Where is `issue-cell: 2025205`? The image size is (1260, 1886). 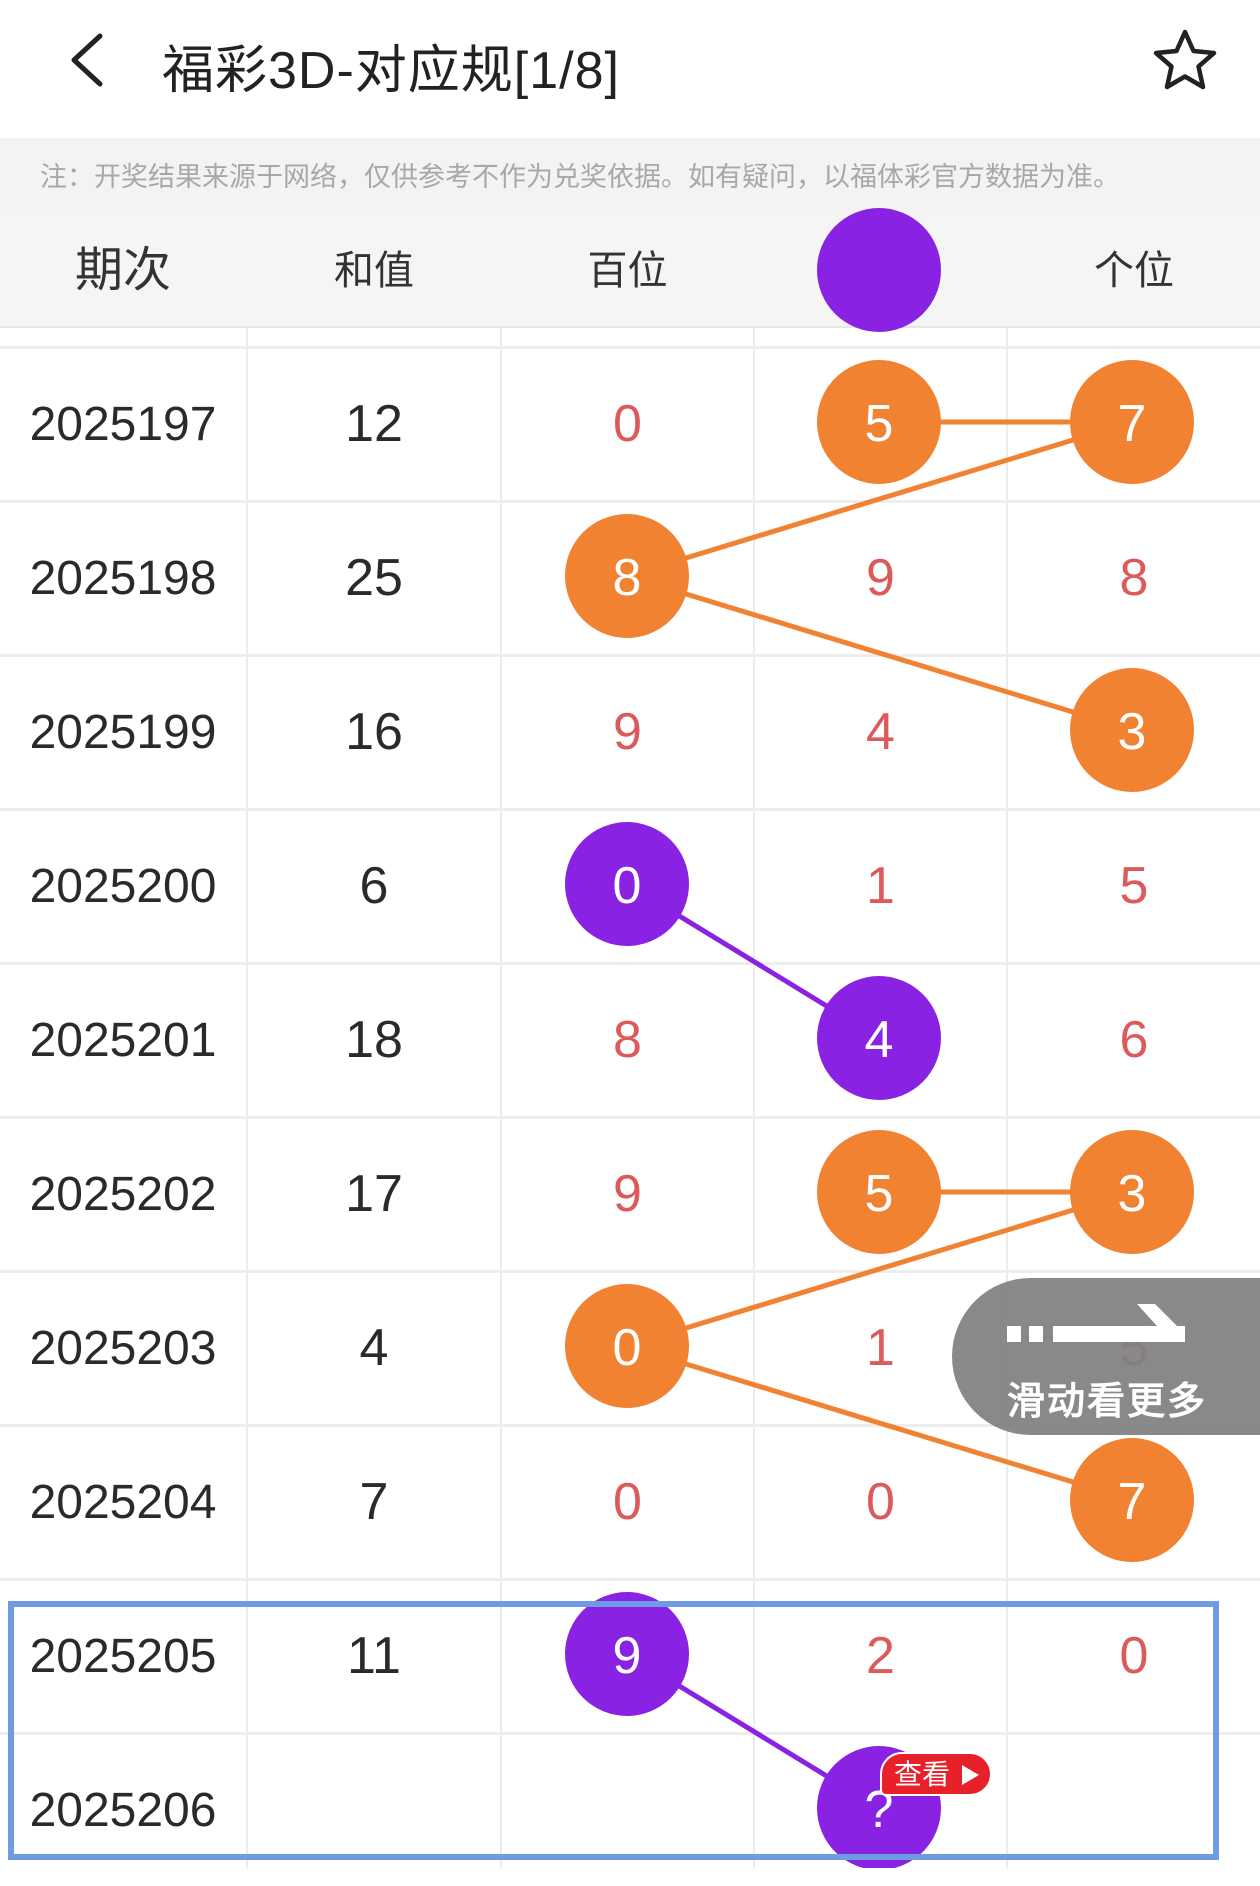
issue-cell: 2025205 is located at coordinates (123, 1656).